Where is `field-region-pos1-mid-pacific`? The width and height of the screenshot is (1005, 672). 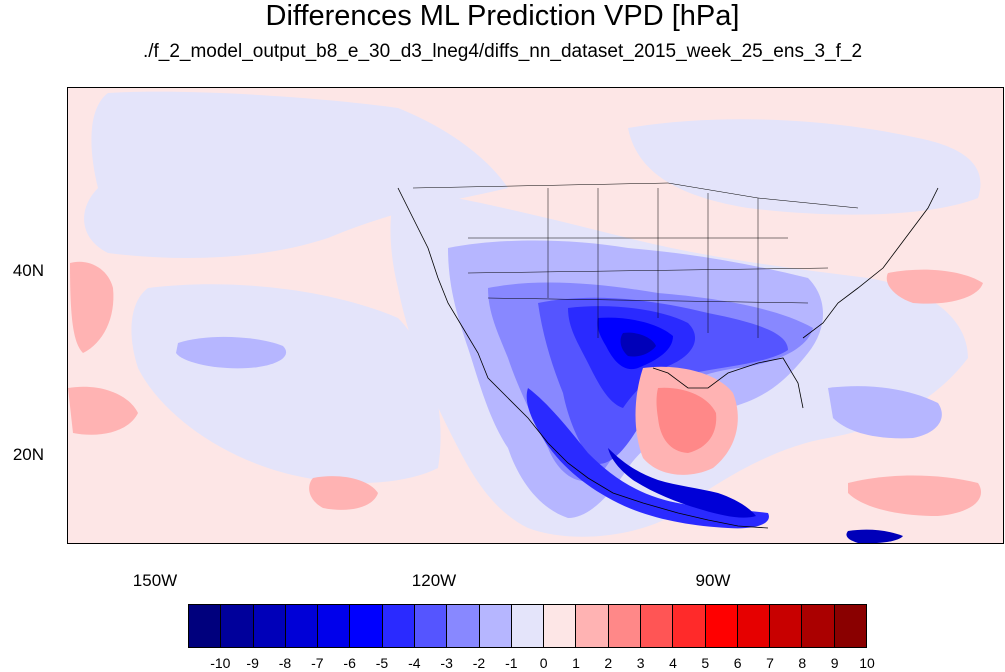 field-region-pos1-mid-pacific is located at coordinates (343, 493).